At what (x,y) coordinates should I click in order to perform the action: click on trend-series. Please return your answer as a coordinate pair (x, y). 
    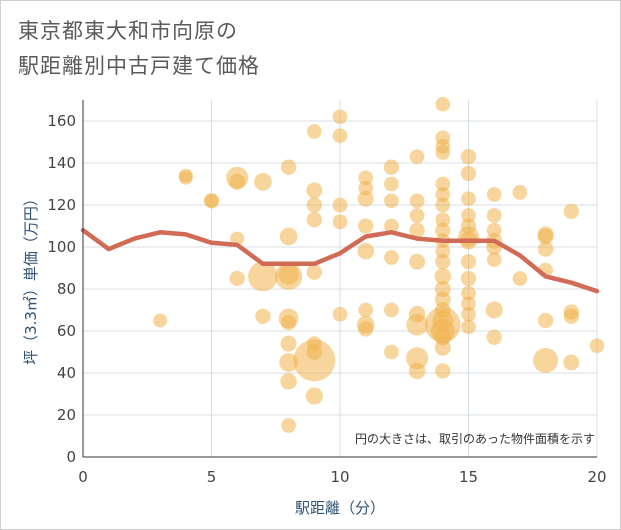
    Looking at the image, I should click on (340, 260).